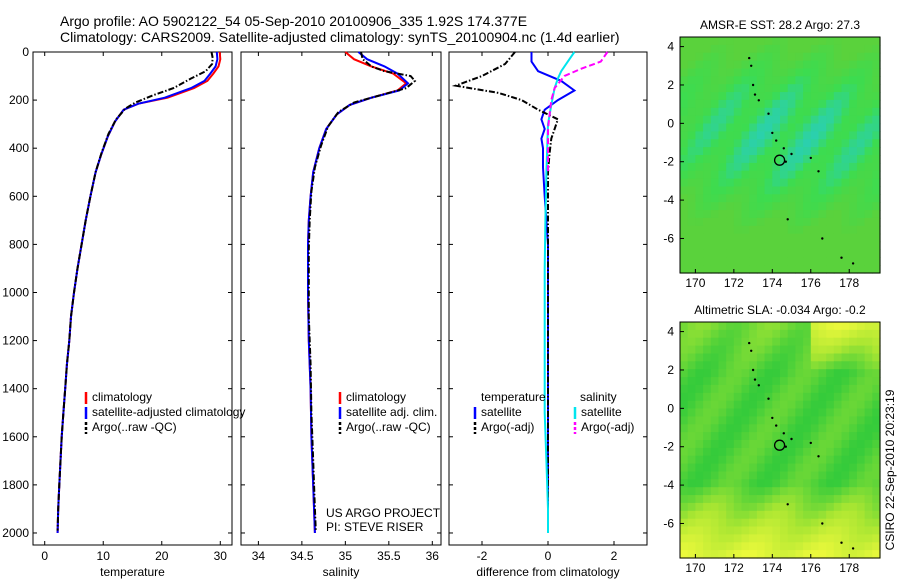  What do you see at coordinates (780, 155) in the screenshot?
I see `map-frame` at bounding box center [780, 155].